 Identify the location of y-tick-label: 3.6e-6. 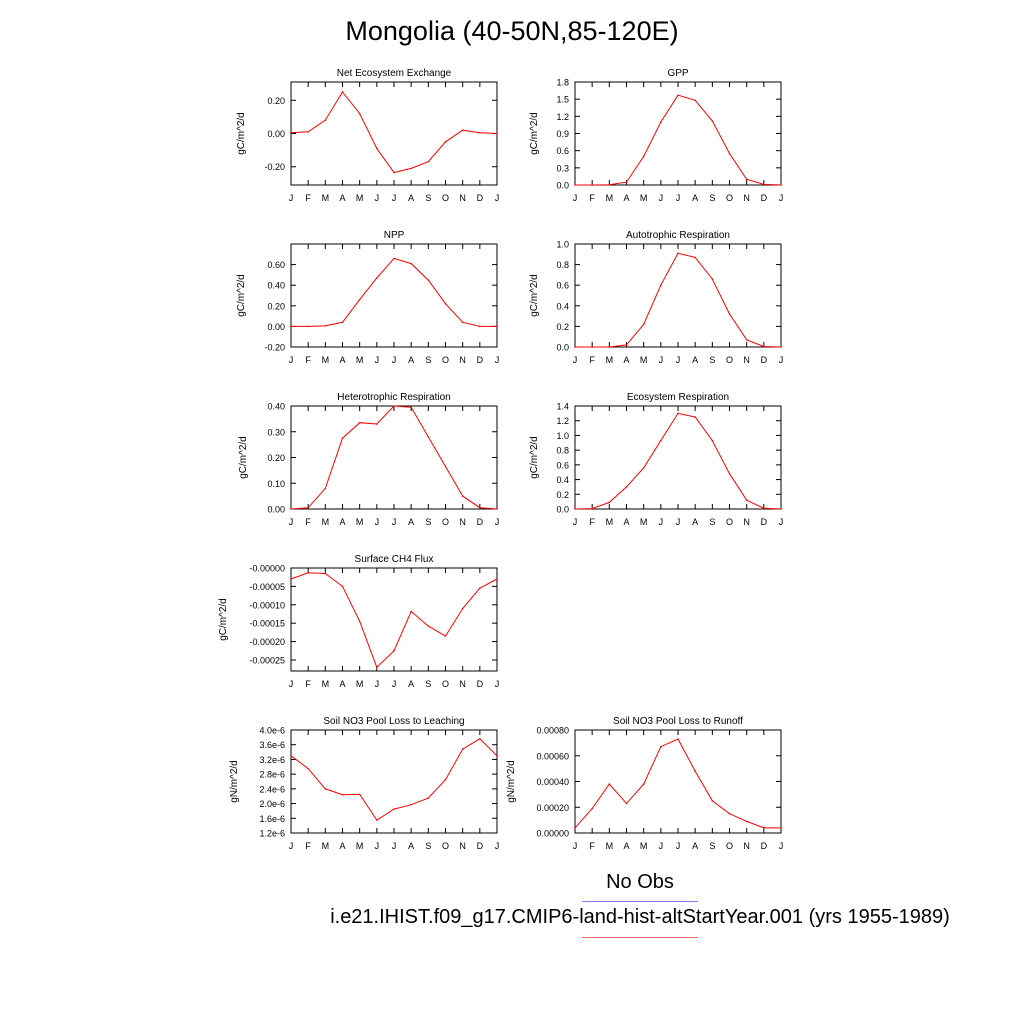
(272, 745).